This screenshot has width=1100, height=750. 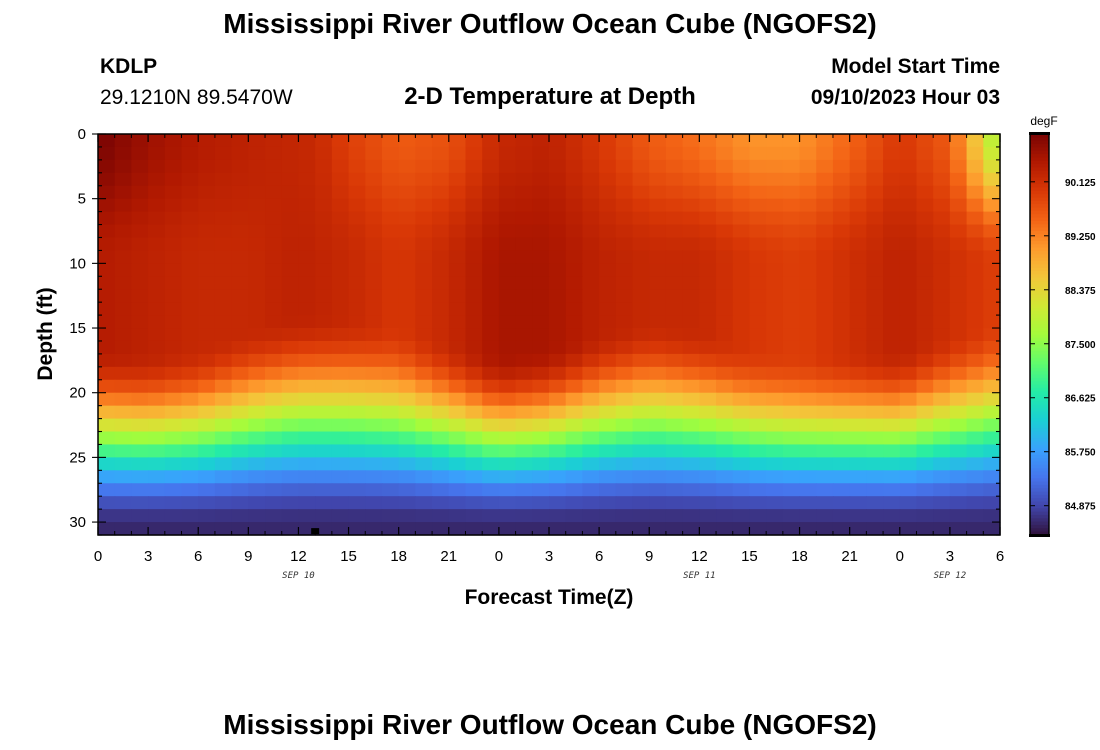 I want to click on y-axis-title: Depth (ft), so click(x=45, y=333).